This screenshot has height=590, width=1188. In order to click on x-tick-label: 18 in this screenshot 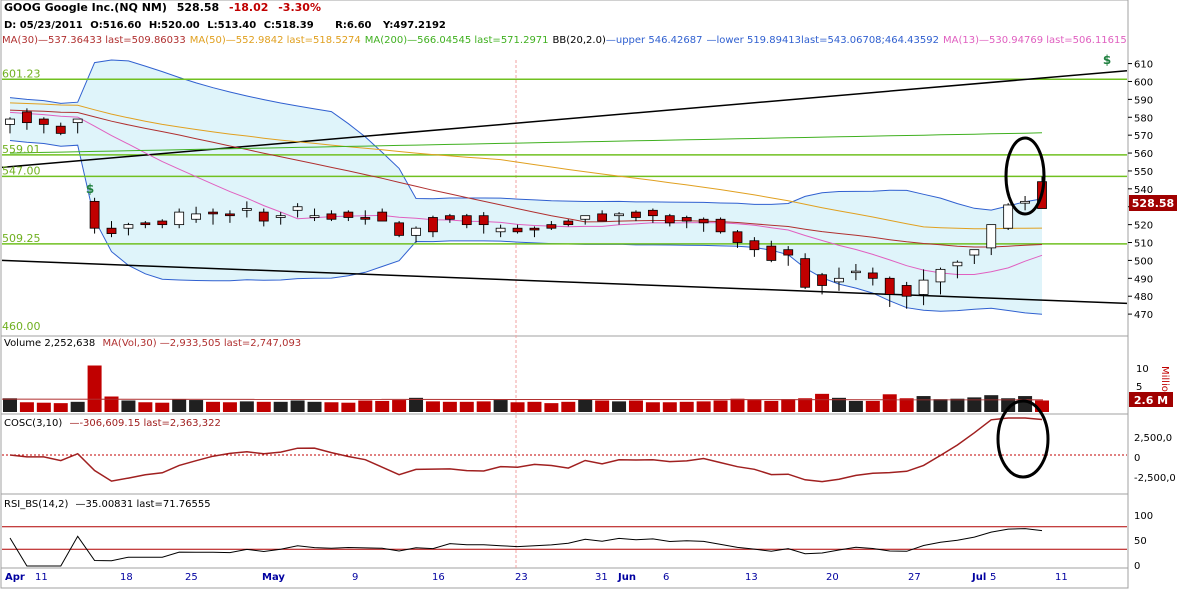, I will do `click(126, 577)`.